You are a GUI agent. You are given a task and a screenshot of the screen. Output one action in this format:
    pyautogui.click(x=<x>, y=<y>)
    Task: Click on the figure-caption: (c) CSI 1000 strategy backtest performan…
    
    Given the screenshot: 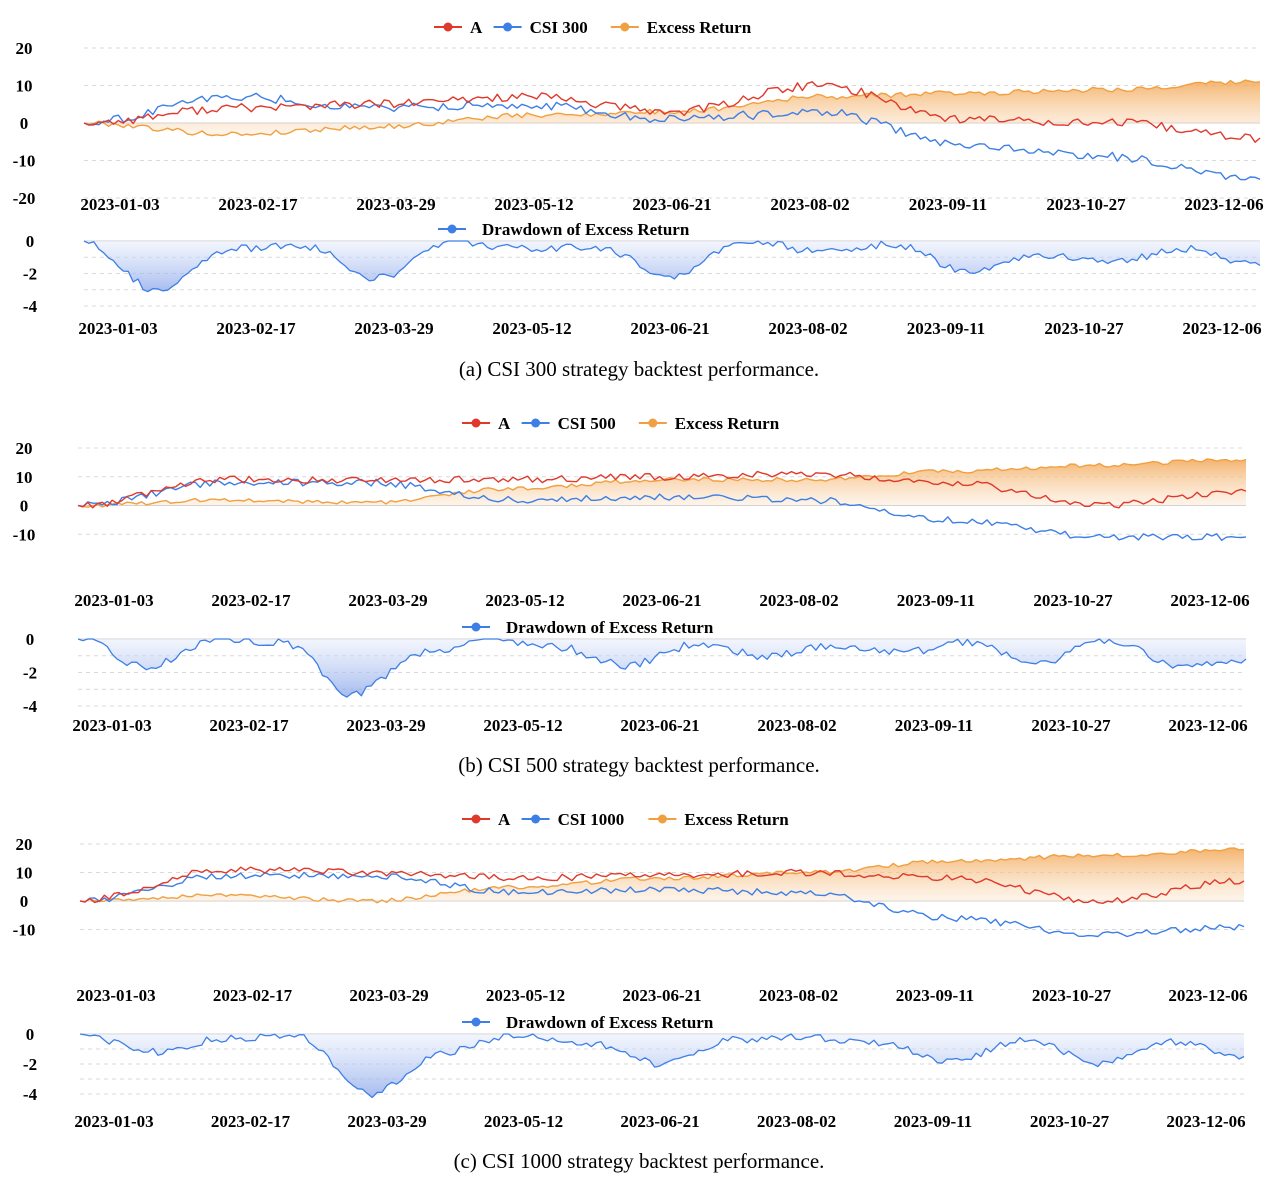 What is the action you would take?
    pyautogui.click(x=639, y=1161)
    